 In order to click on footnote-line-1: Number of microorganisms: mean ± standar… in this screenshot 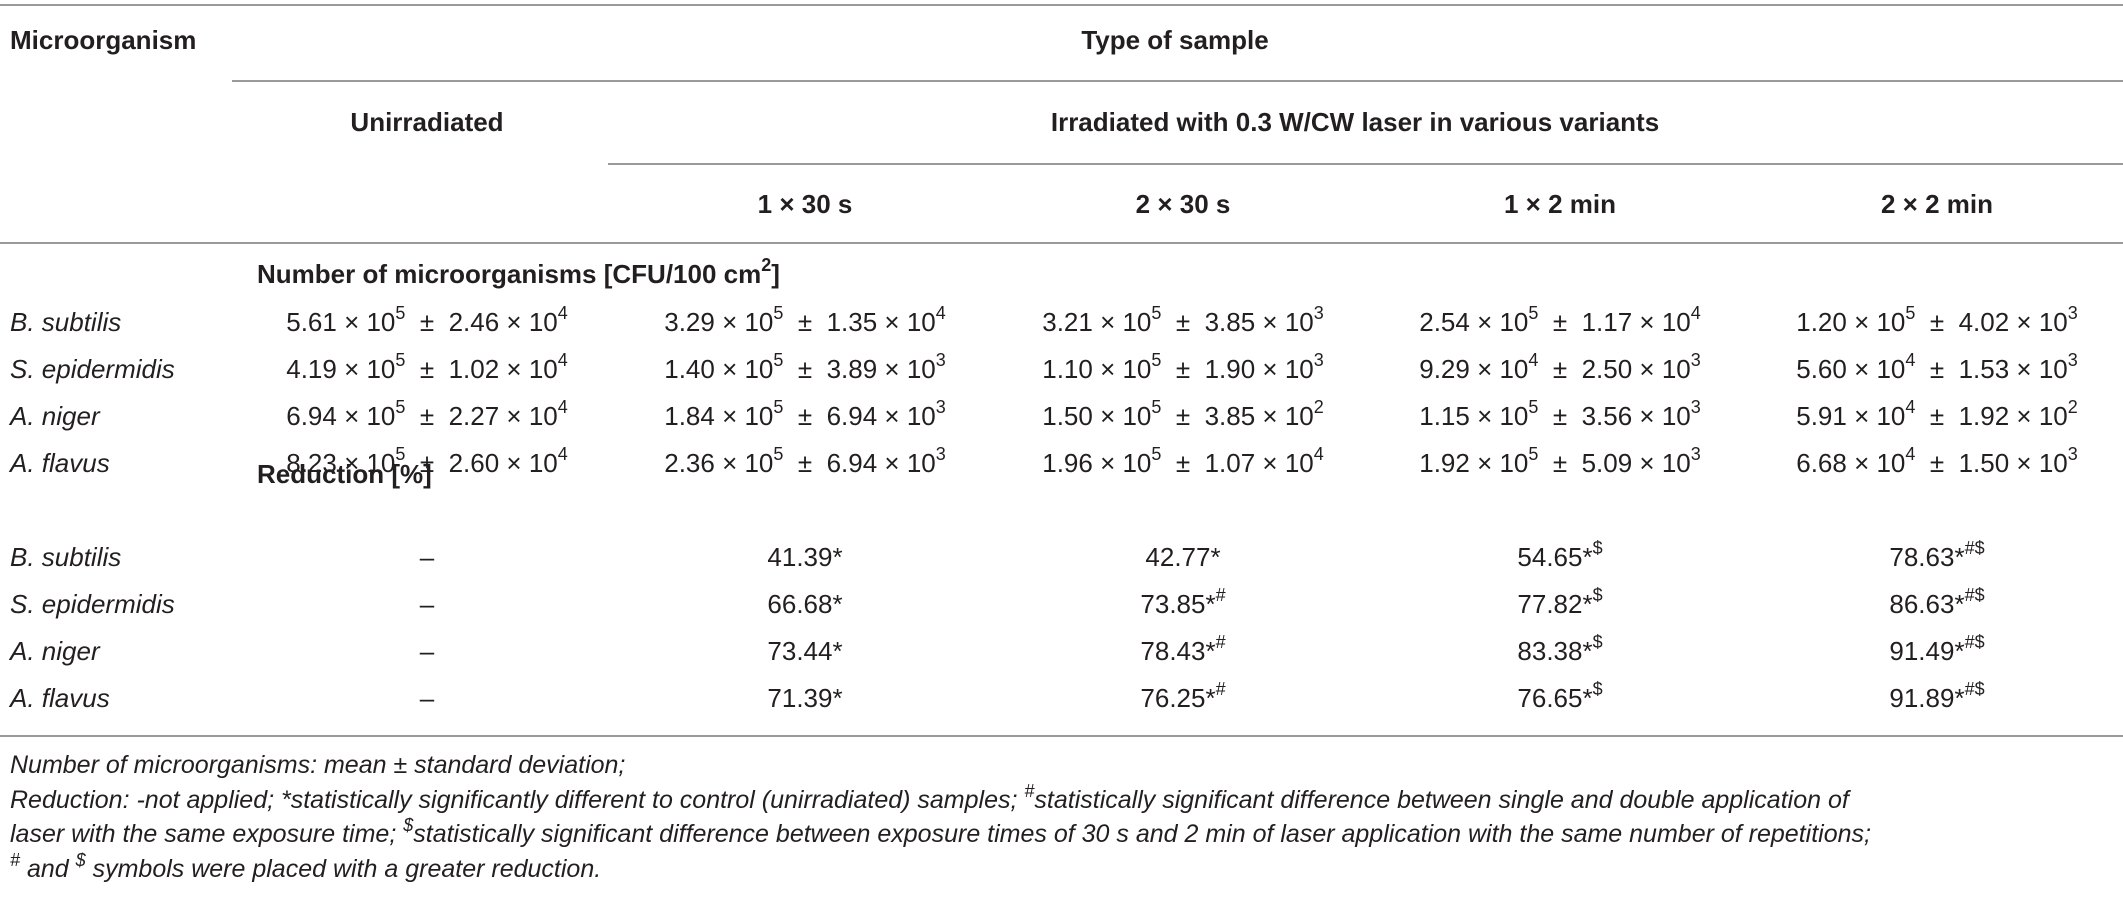, I will do `click(317, 765)`.